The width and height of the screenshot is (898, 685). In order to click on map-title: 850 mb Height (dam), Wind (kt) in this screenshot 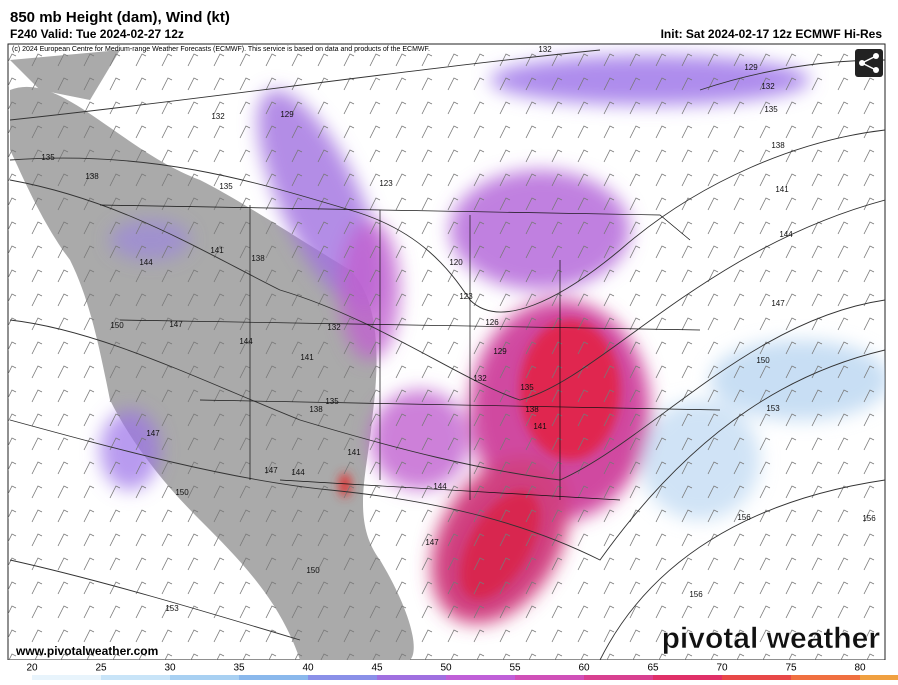, I will do `click(120, 17)`.